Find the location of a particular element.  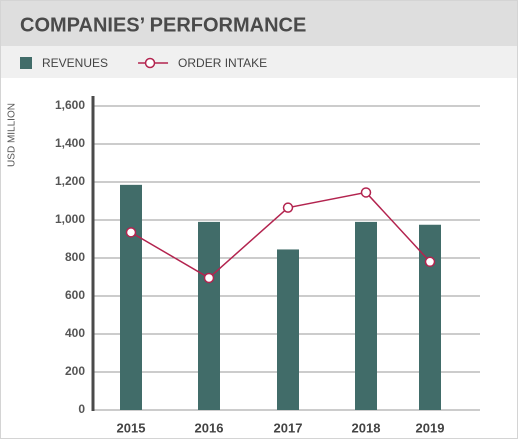

title-bar is located at coordinates (259, 23).